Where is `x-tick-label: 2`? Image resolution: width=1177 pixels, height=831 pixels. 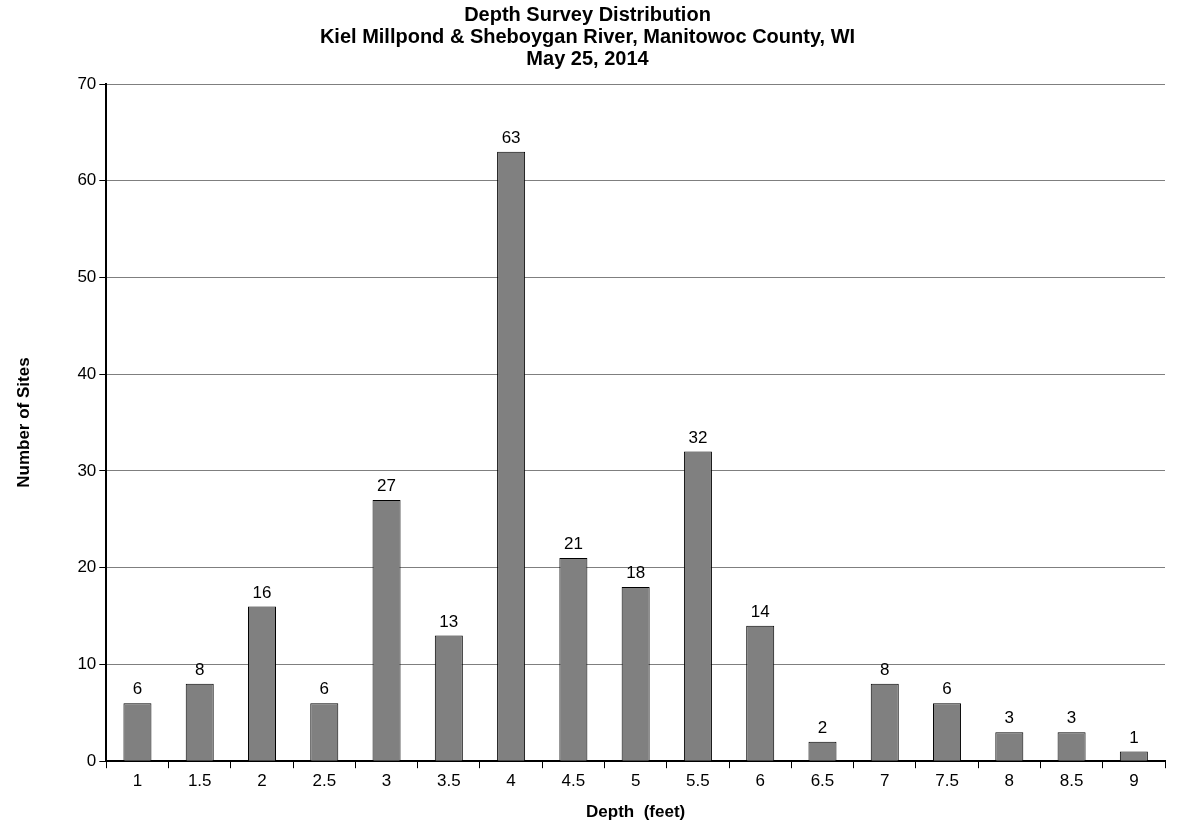
x-tick-label: 2 is located at coordinates (262, 781).